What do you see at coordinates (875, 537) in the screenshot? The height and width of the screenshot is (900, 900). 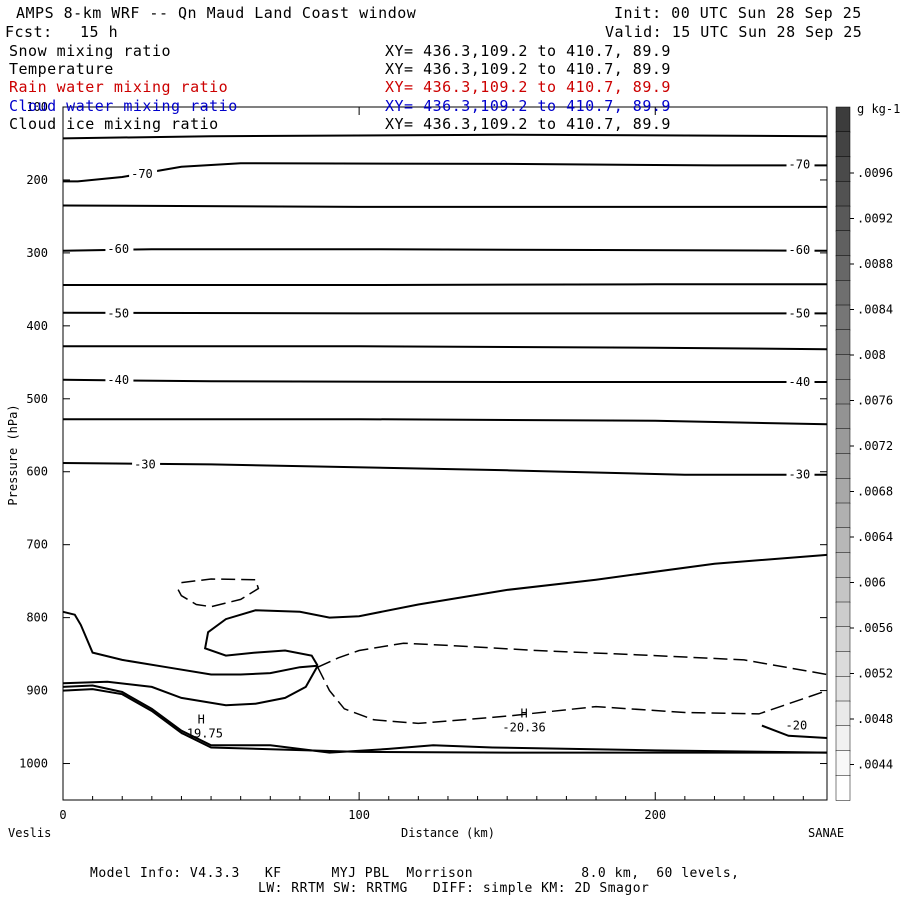 I see `colorbar-label: .0064` at bounding box center [875, 537].